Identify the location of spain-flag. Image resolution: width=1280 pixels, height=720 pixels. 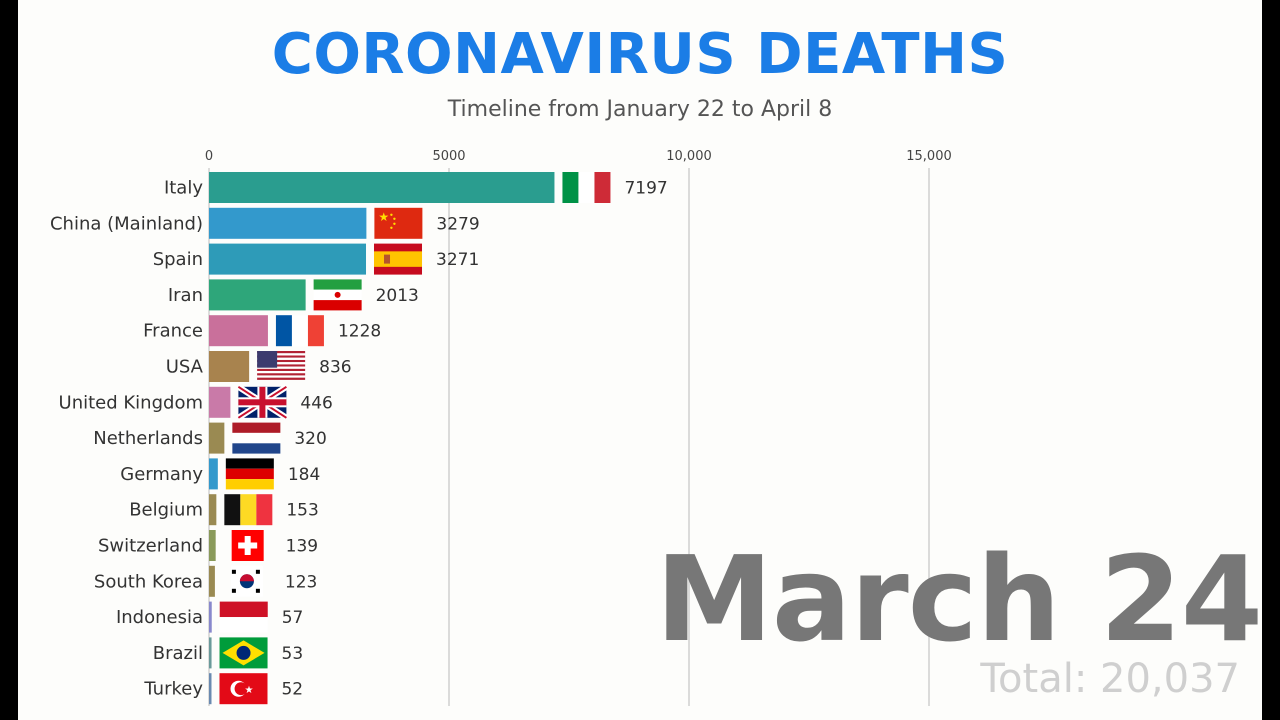
(398, 259).